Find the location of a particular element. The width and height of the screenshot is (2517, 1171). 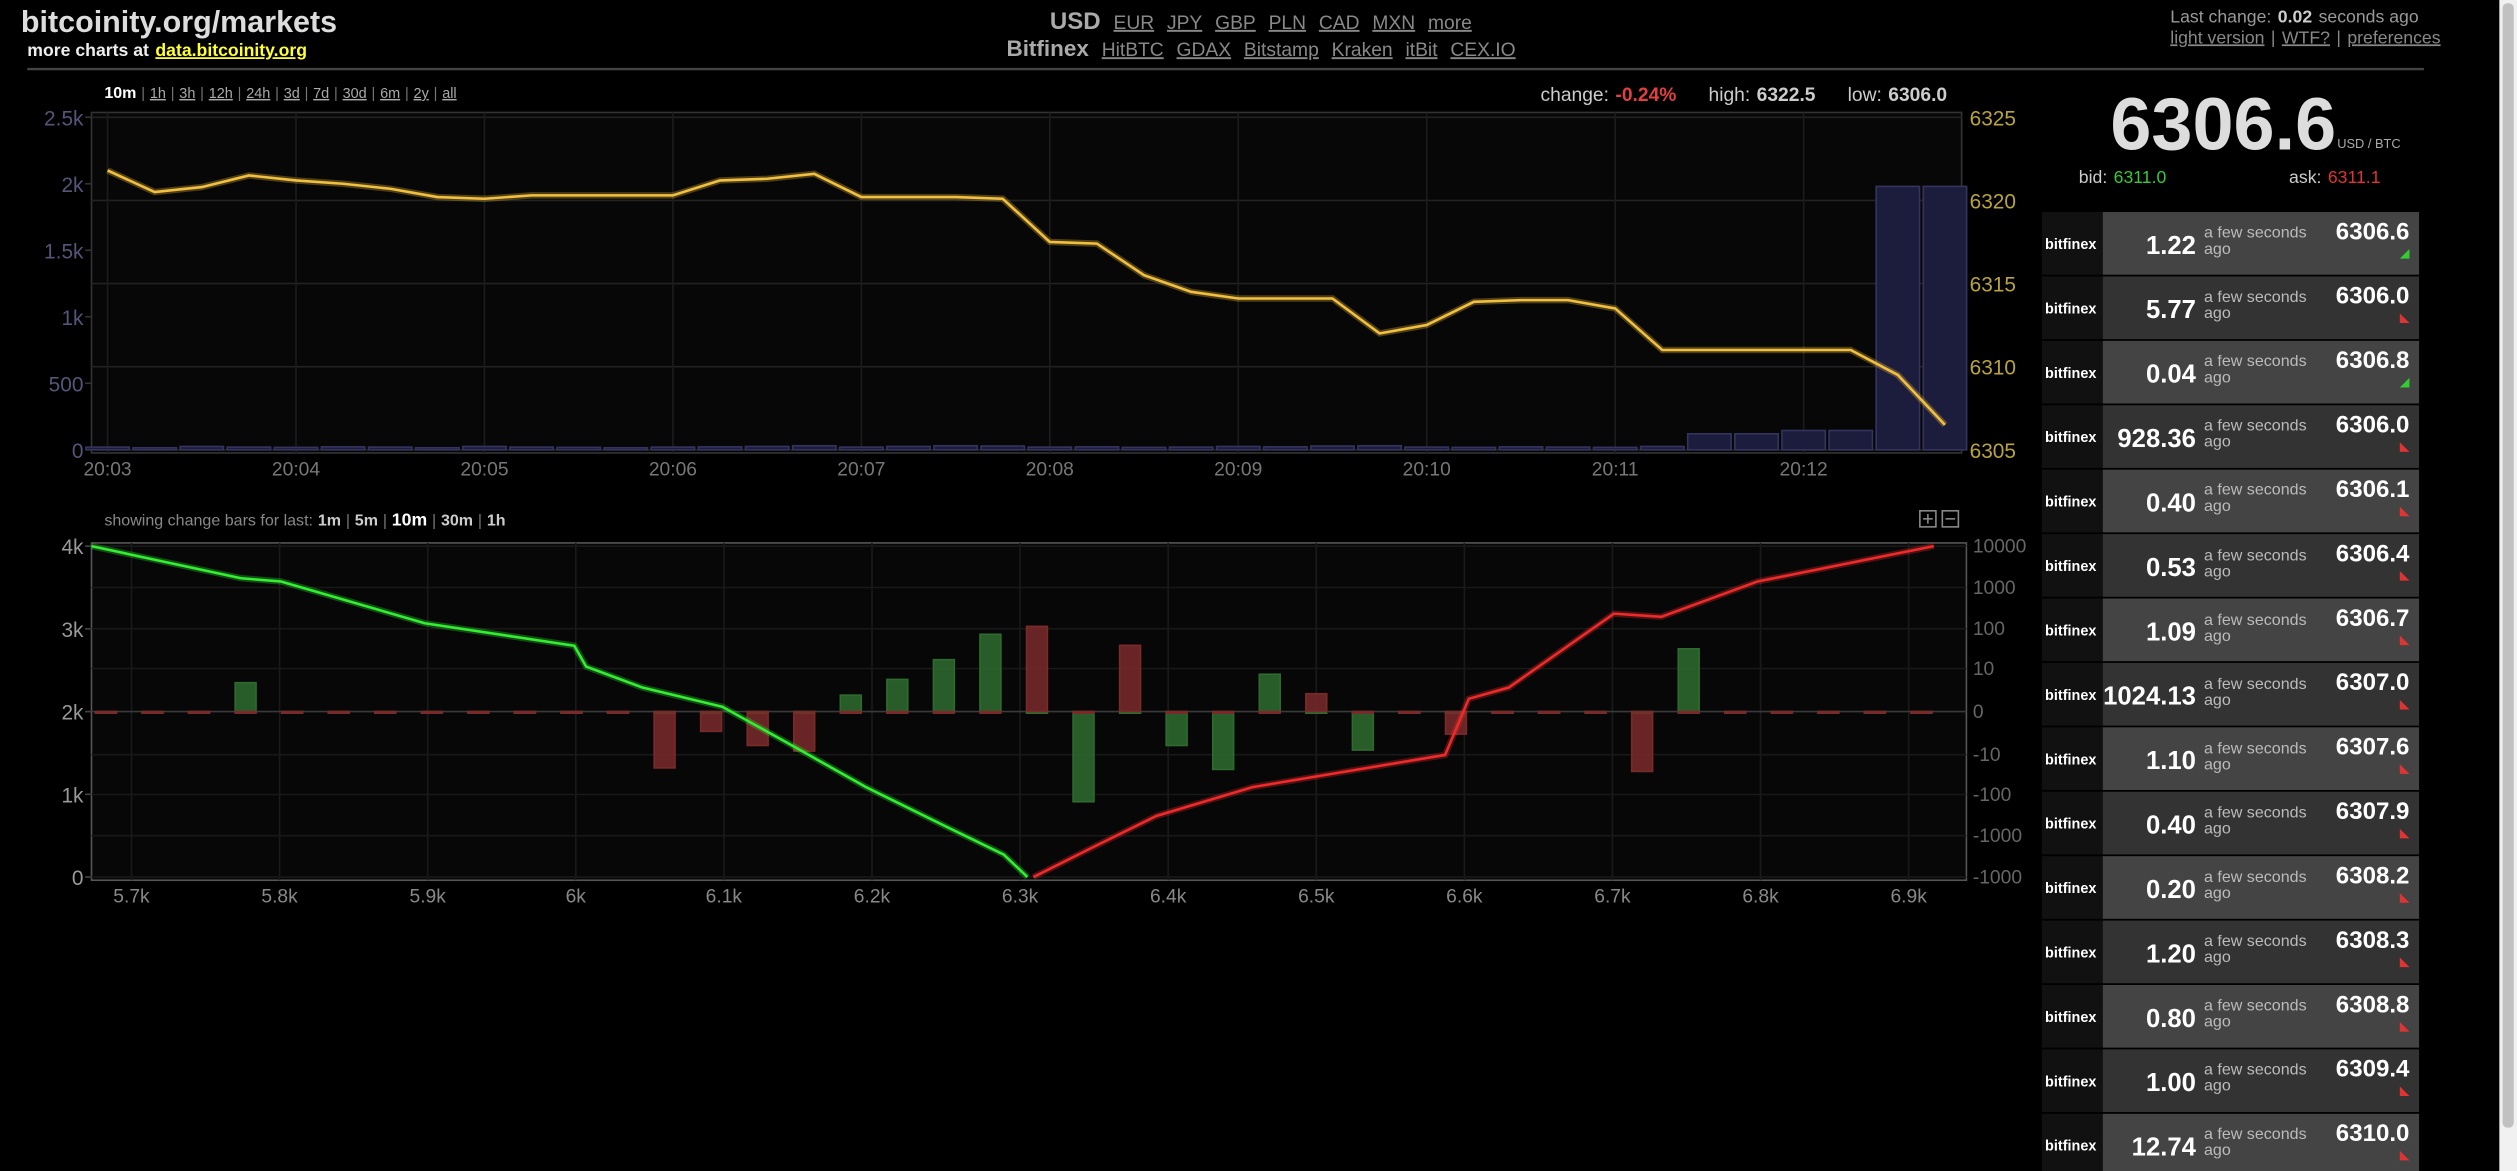

more-charts: more charts at data.bitcoinity.org is located at coordinates (167, 50).